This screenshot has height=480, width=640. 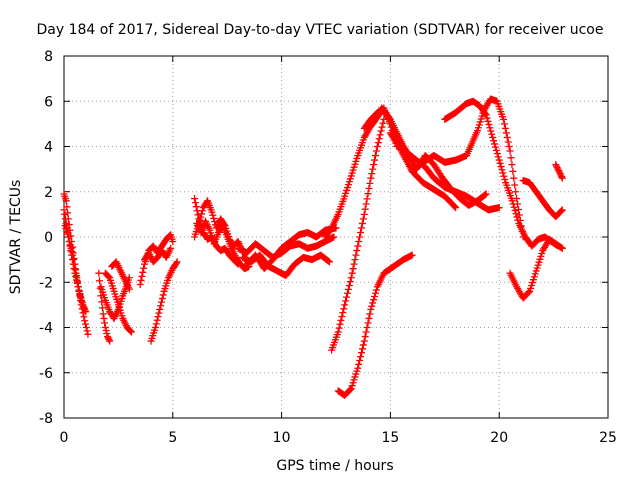 I want to click on y-tick-label: 8, so click(x=48, y=57).